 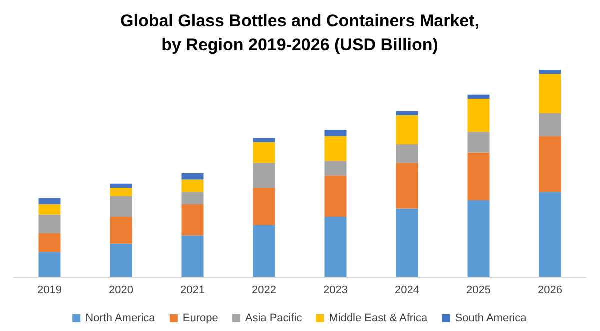 I want to click on x-tick-label: 2019, so click(x=50, y=290).